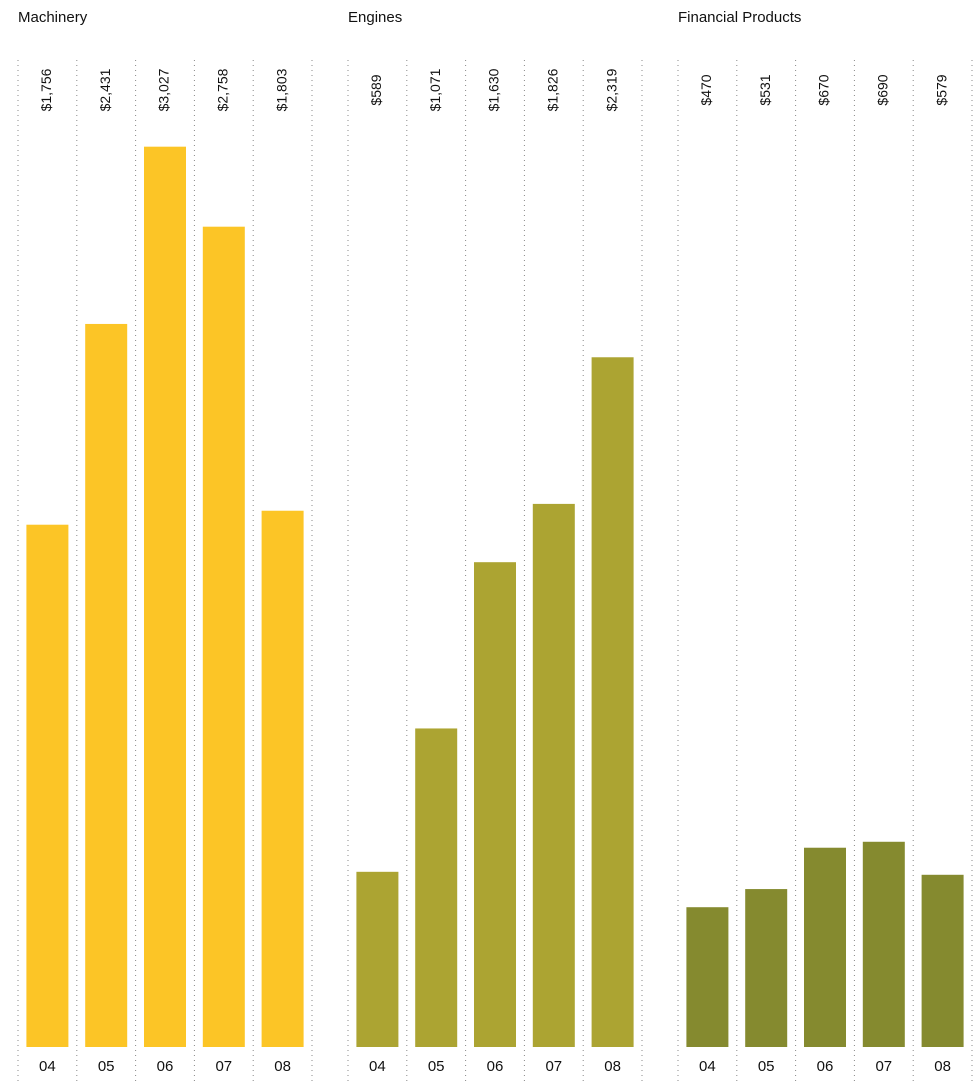 This screenshot has height=1083, width=978. Describe the element at coordinates (223, 89) in the screenshot. I see `value-label: $2,758` at that location.